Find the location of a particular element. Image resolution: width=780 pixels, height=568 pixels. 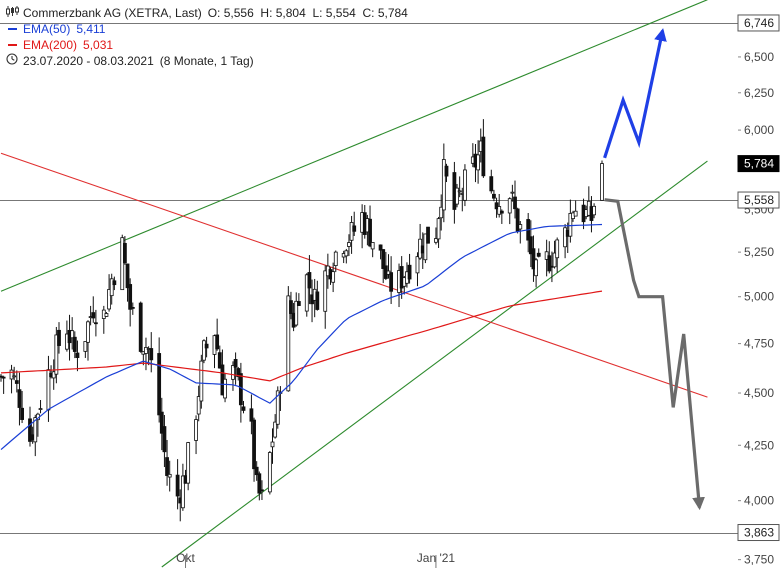

candlestick-icon is located at coordinates (13, 13).